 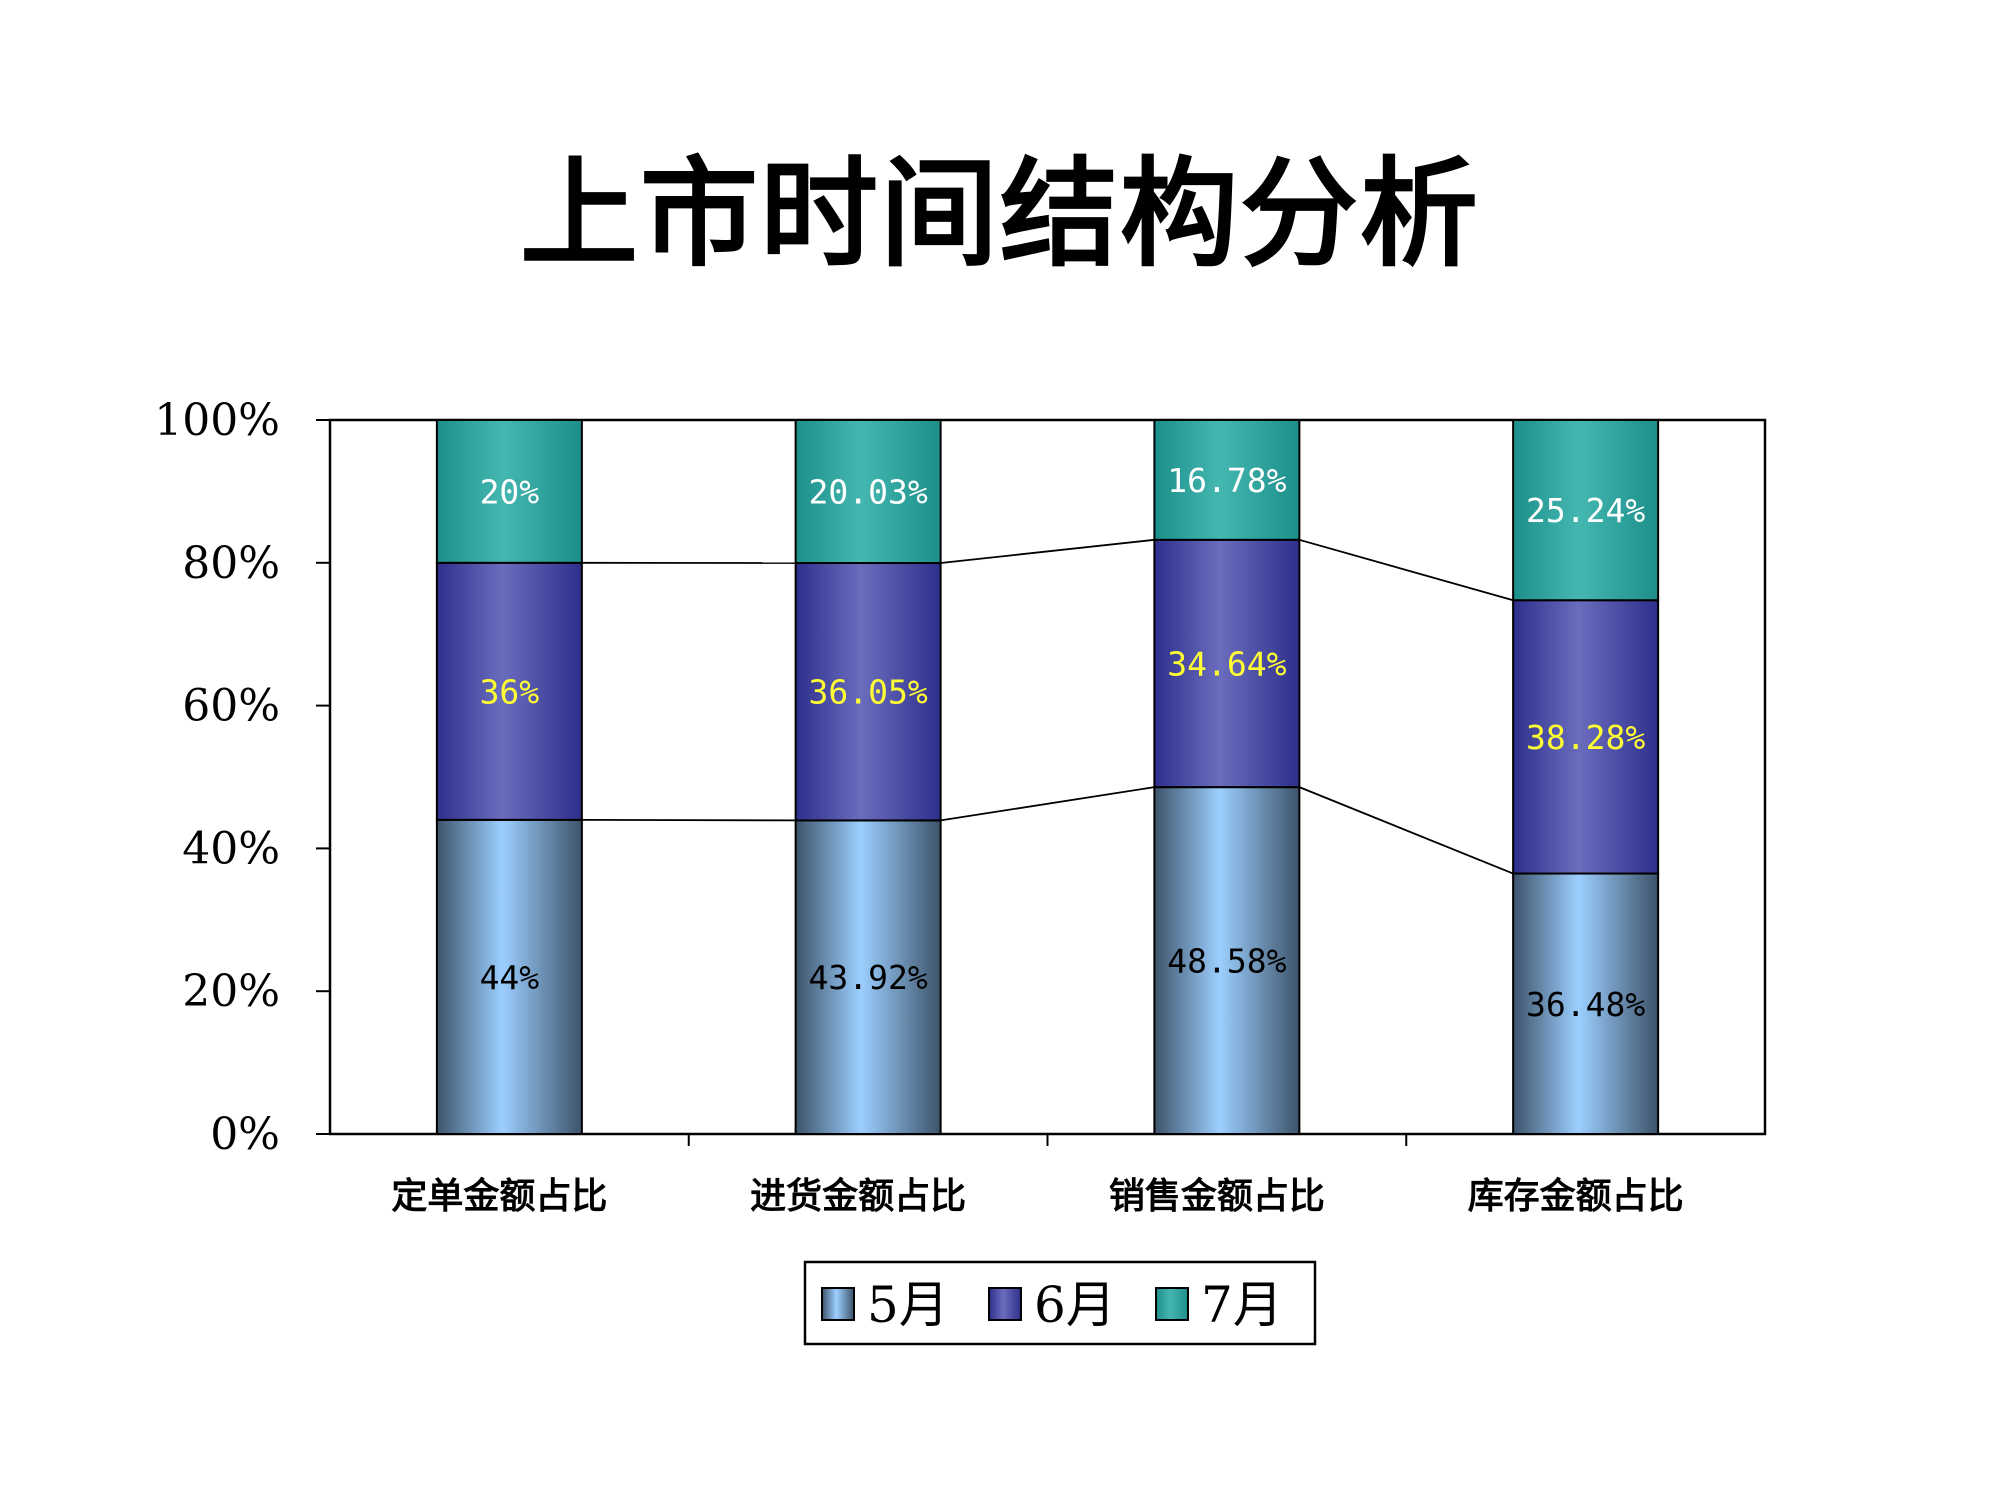 I want to click on x-category-label: 定单金额占比, so click(x=499, y=1196).